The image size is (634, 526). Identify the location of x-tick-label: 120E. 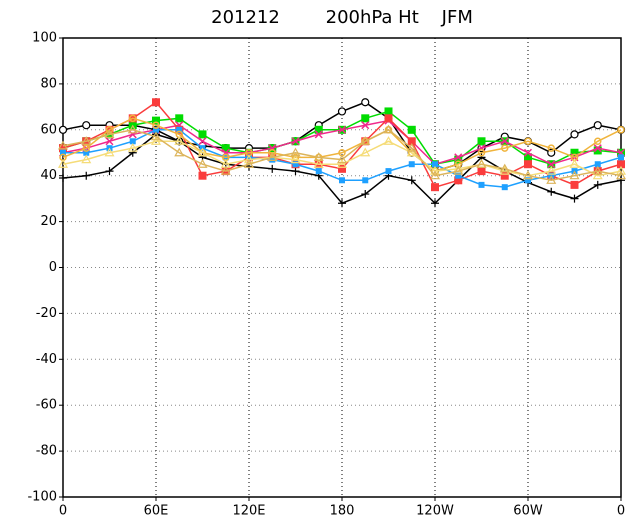
(248, 511).